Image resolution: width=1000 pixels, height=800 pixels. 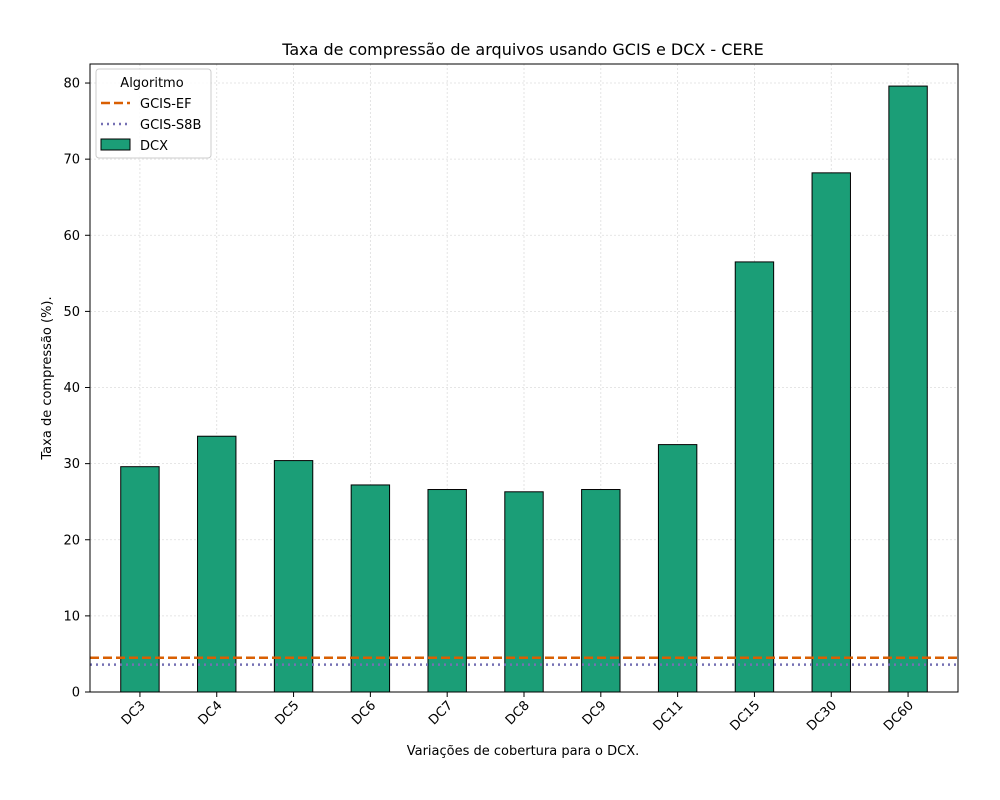 What do you see at coordinates (151, 83) in the screenshot?
I see `legend-title: Algoritmo` at bounding box center [151, 83].